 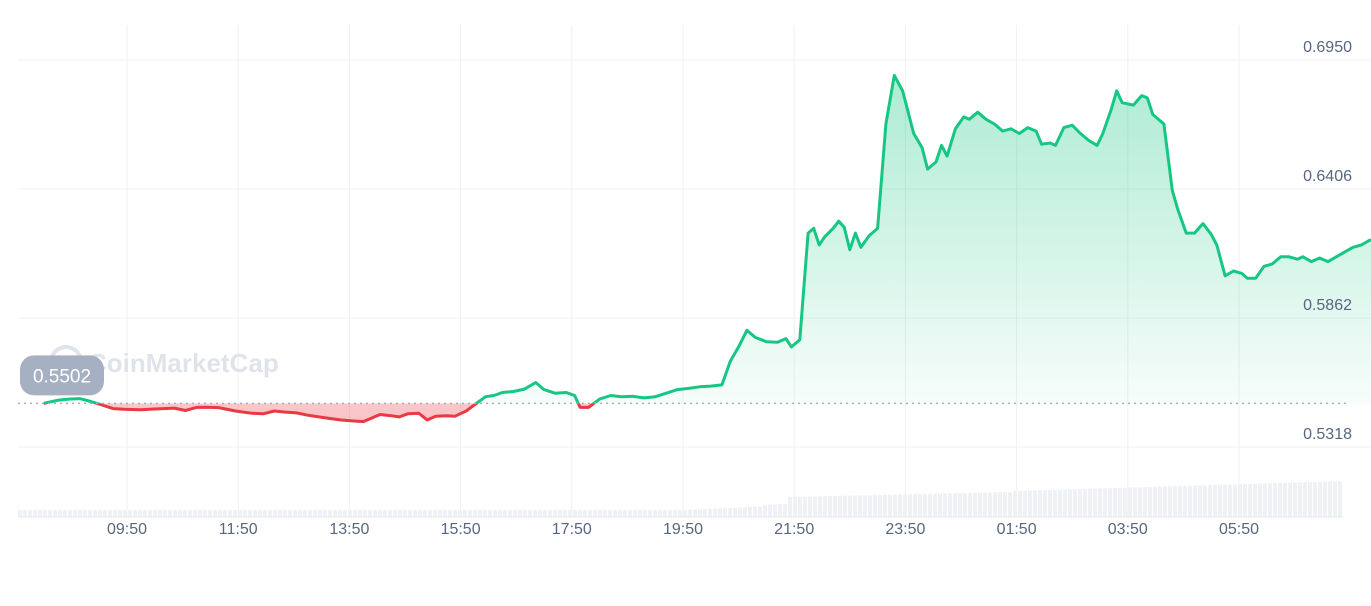 I want to click on watermark: CoinMarketCap, so click(x=164, y=362).